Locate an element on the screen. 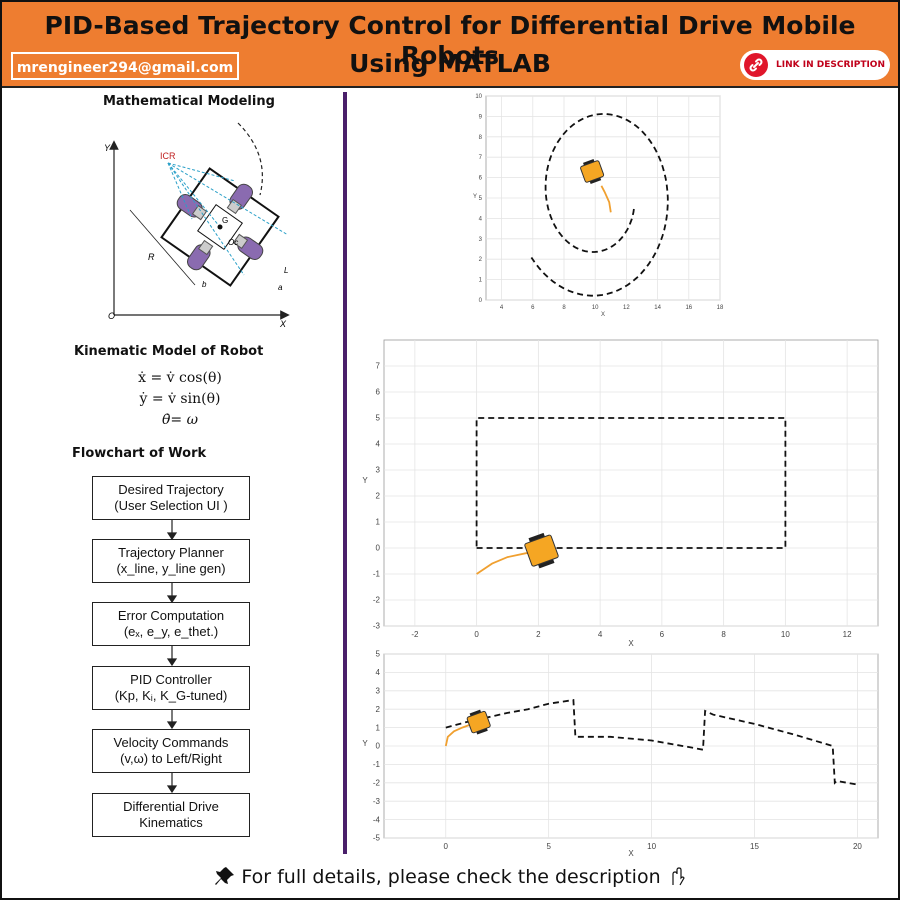 The image size is (900, 900). flow-step-error-computation: Error Computation (eₓ, e_y, e_thet.) is located at coordinates (171, 624).